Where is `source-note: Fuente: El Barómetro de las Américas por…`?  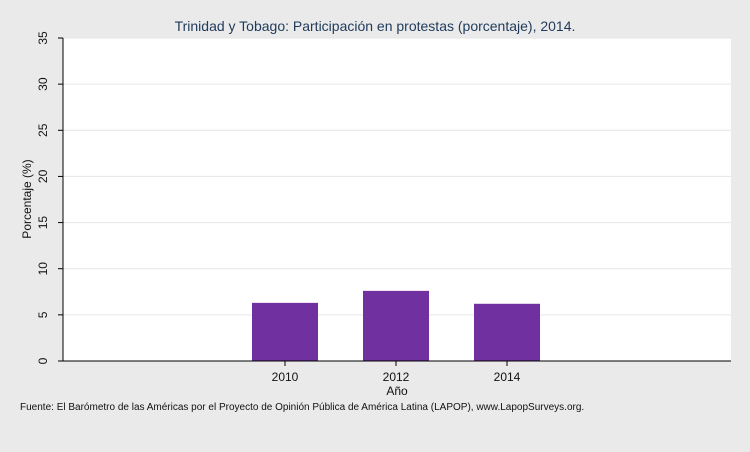 source-note: Fuente: El Barómetro de las Américas por… is located at coordinates (302, 407).